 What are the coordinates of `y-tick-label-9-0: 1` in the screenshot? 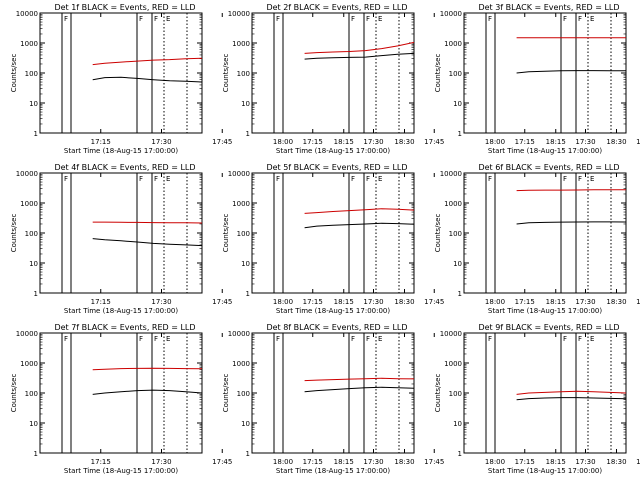 It's located at (460, 454).